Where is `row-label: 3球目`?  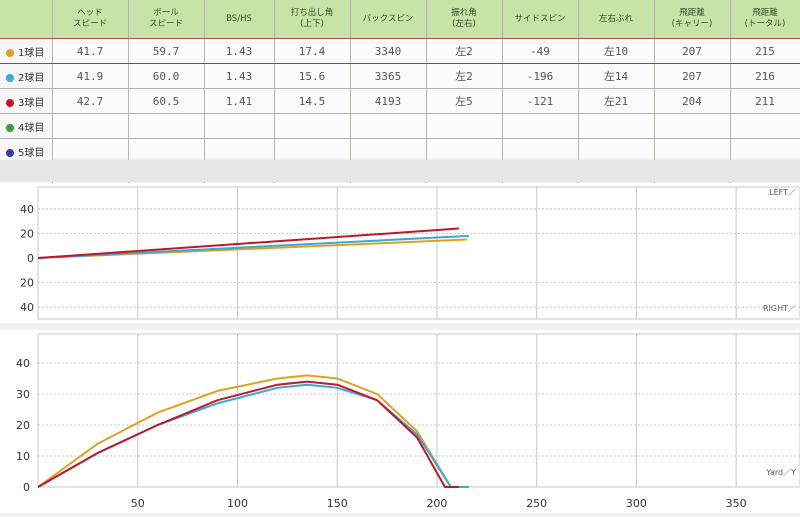
row-label: 3球目 is located at coordinates (26, 101).